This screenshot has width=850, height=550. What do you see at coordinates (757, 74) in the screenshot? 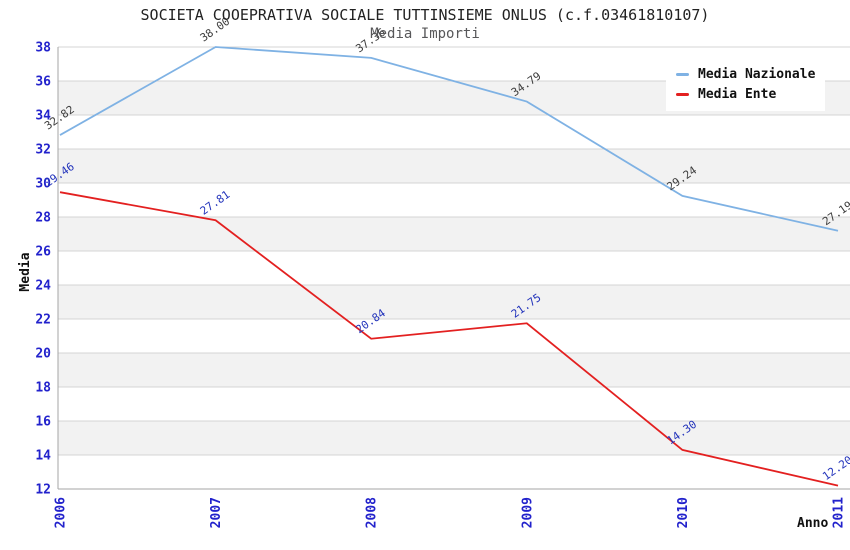
I see `legend-label-nazionale: Media Nazionale` at bounding box center [757, 74].